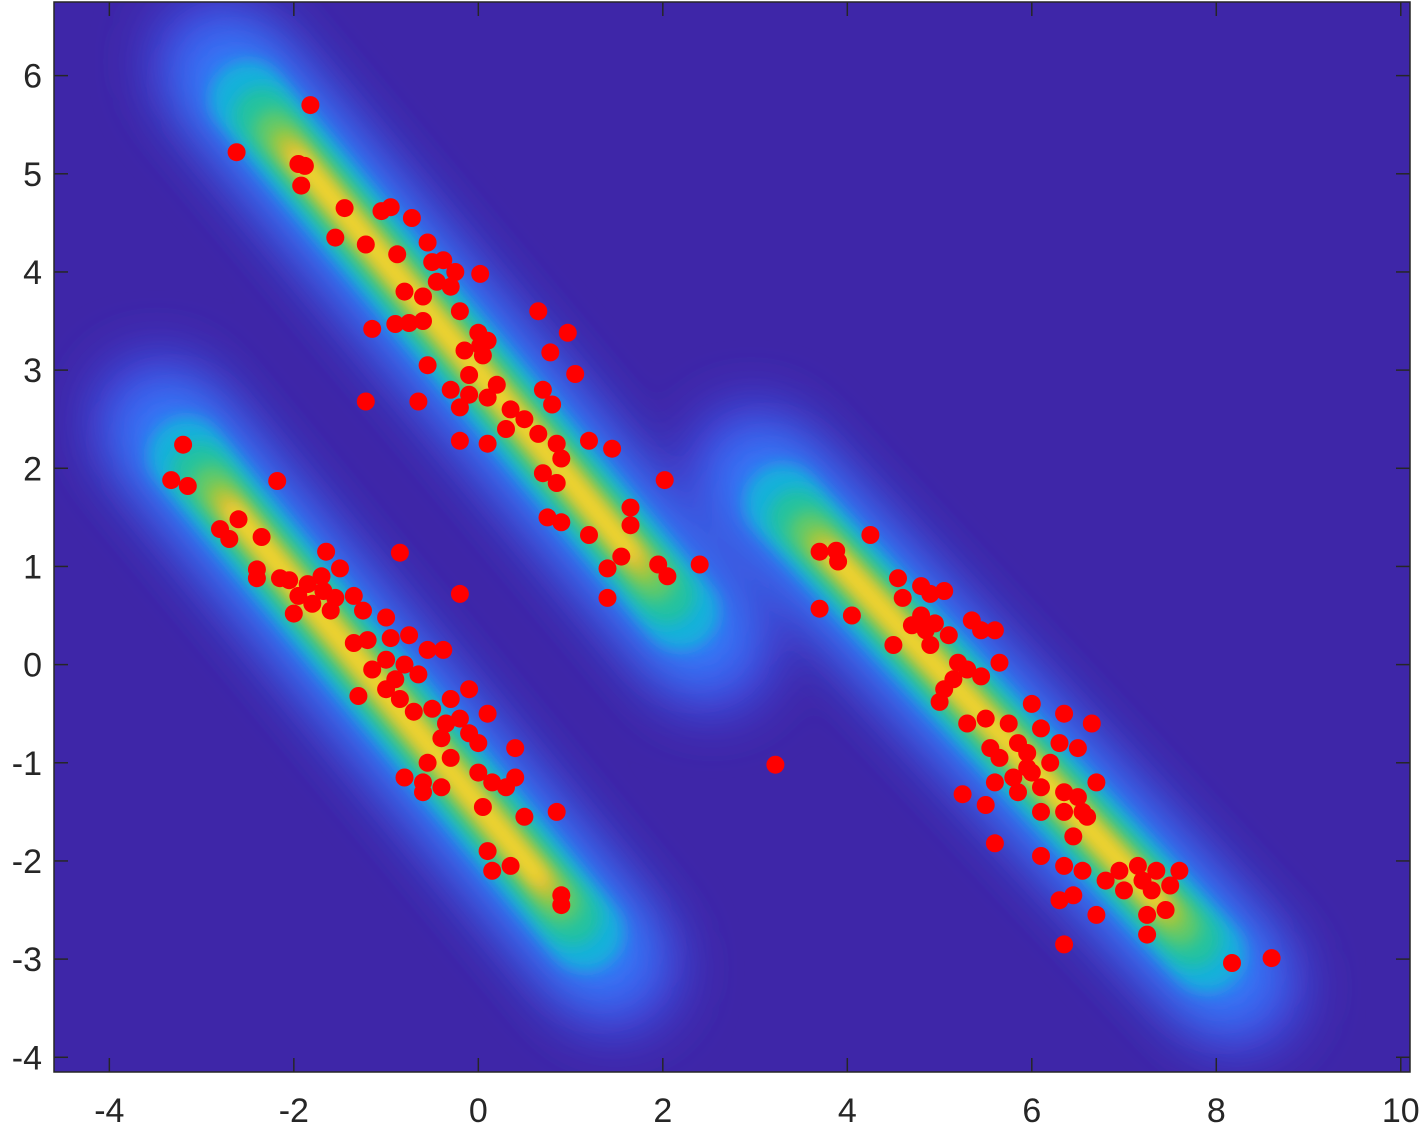  What do you see at coordinates (32, 77) in the screenshot?
I see `y-tick-label: 6` at bounding box center [32, 77].